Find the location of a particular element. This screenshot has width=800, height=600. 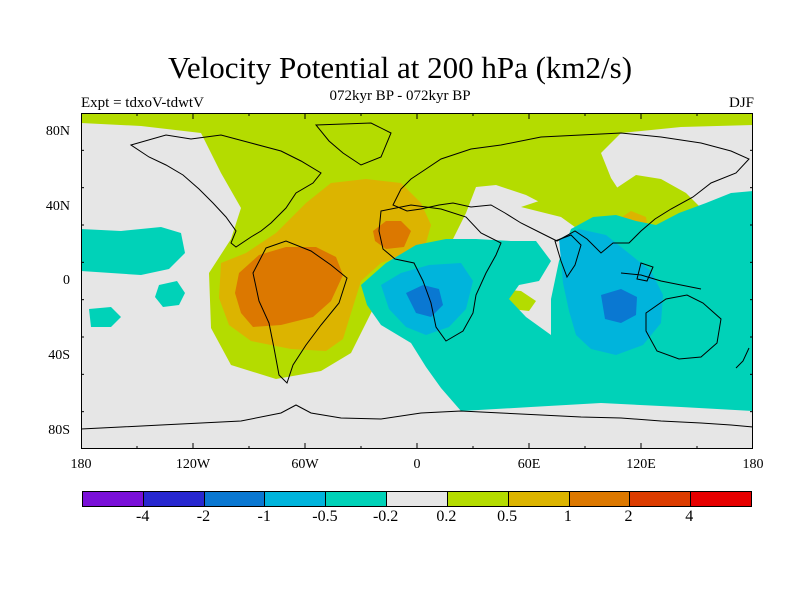

x-label-120e: 120E is located at coordinates (641, 464).